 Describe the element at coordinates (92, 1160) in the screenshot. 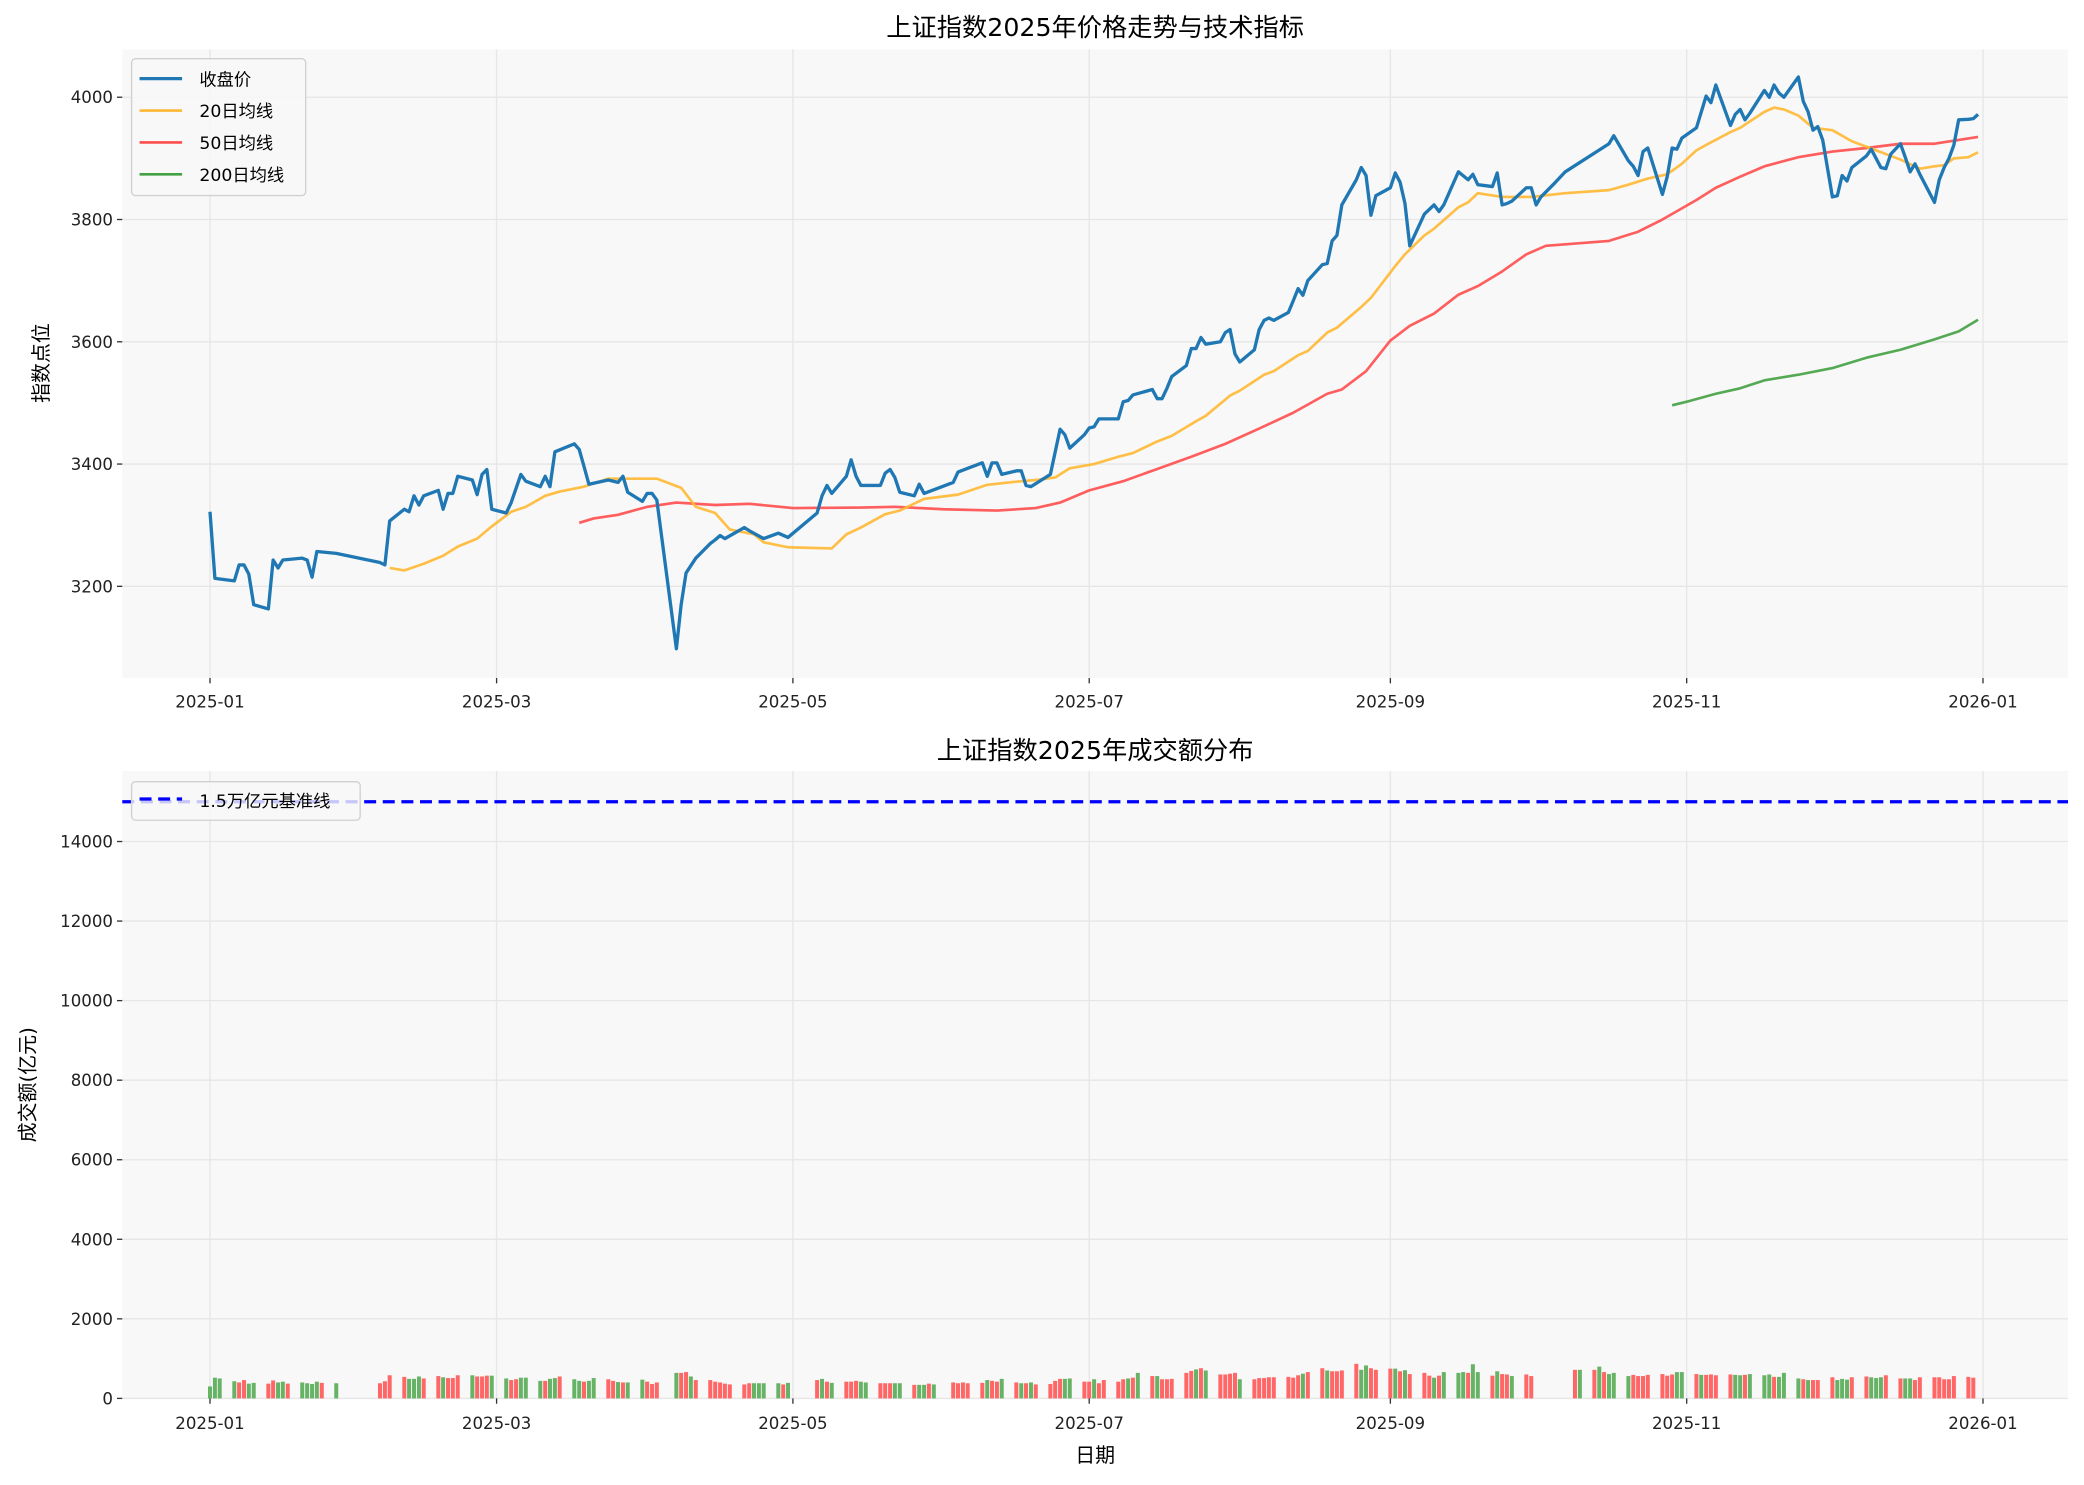

I see `volume-y-tick-label: 6000` at that location.